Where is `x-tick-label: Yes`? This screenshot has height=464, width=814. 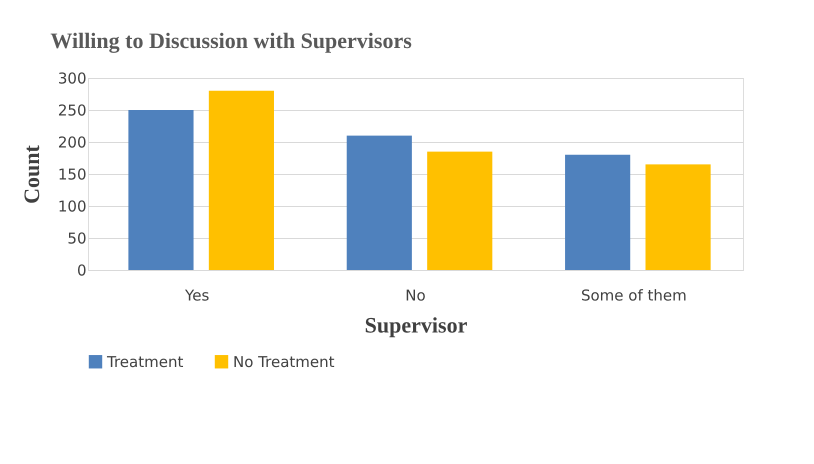
x-tick-label: Yes is located at coordinates (197, 295).